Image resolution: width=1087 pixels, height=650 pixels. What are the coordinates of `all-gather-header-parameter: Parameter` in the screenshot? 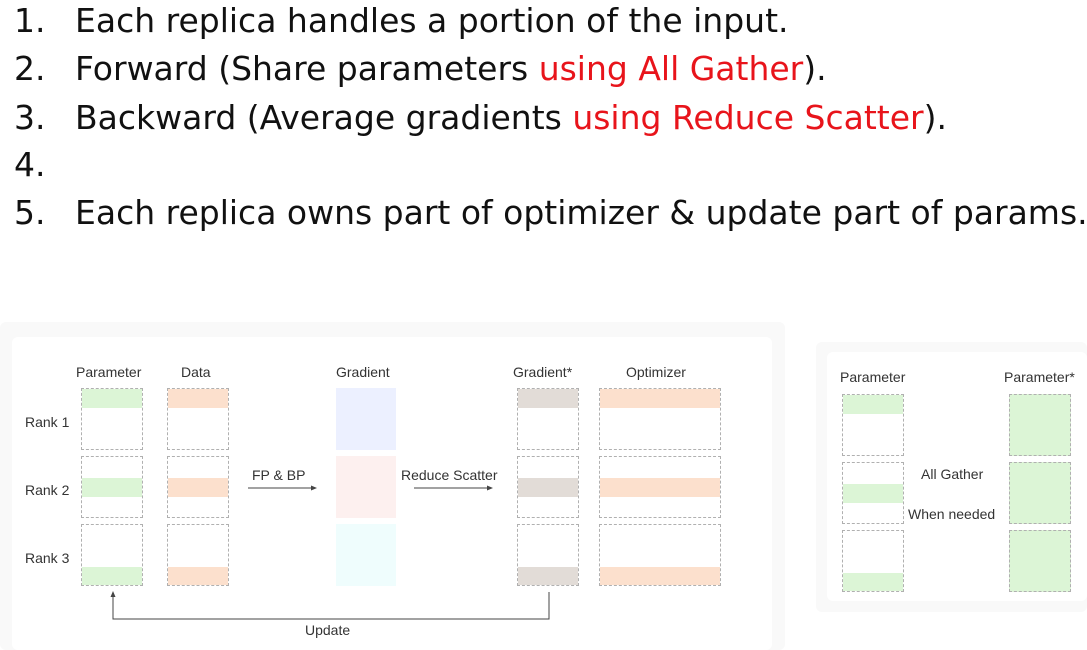 It's located at (873, 377).